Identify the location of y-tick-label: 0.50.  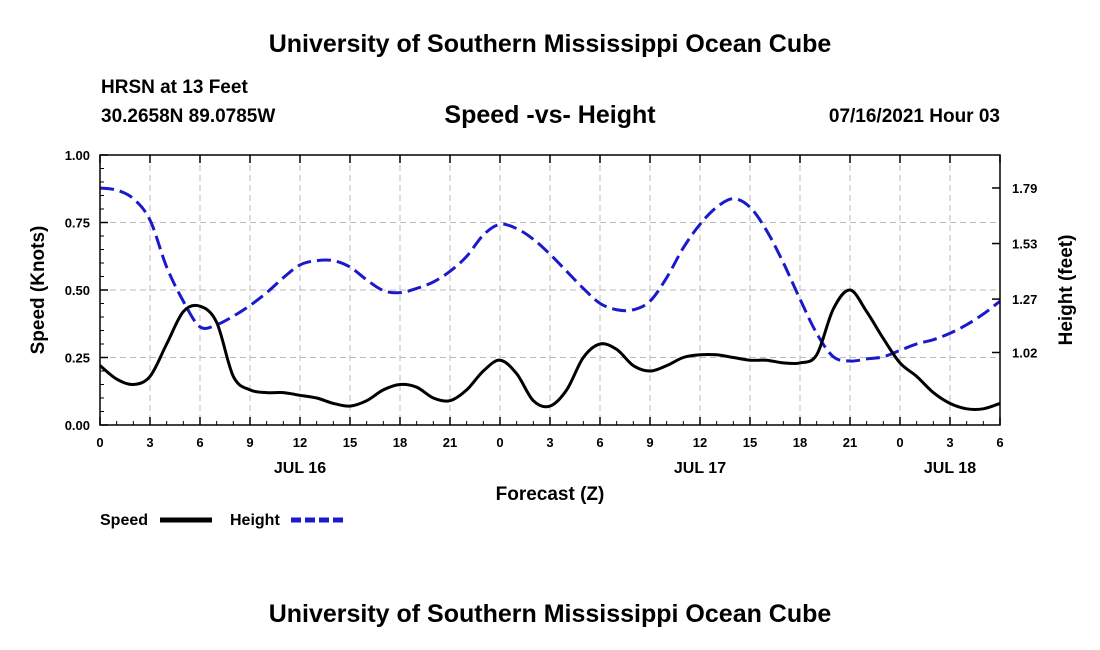
(77, 290).